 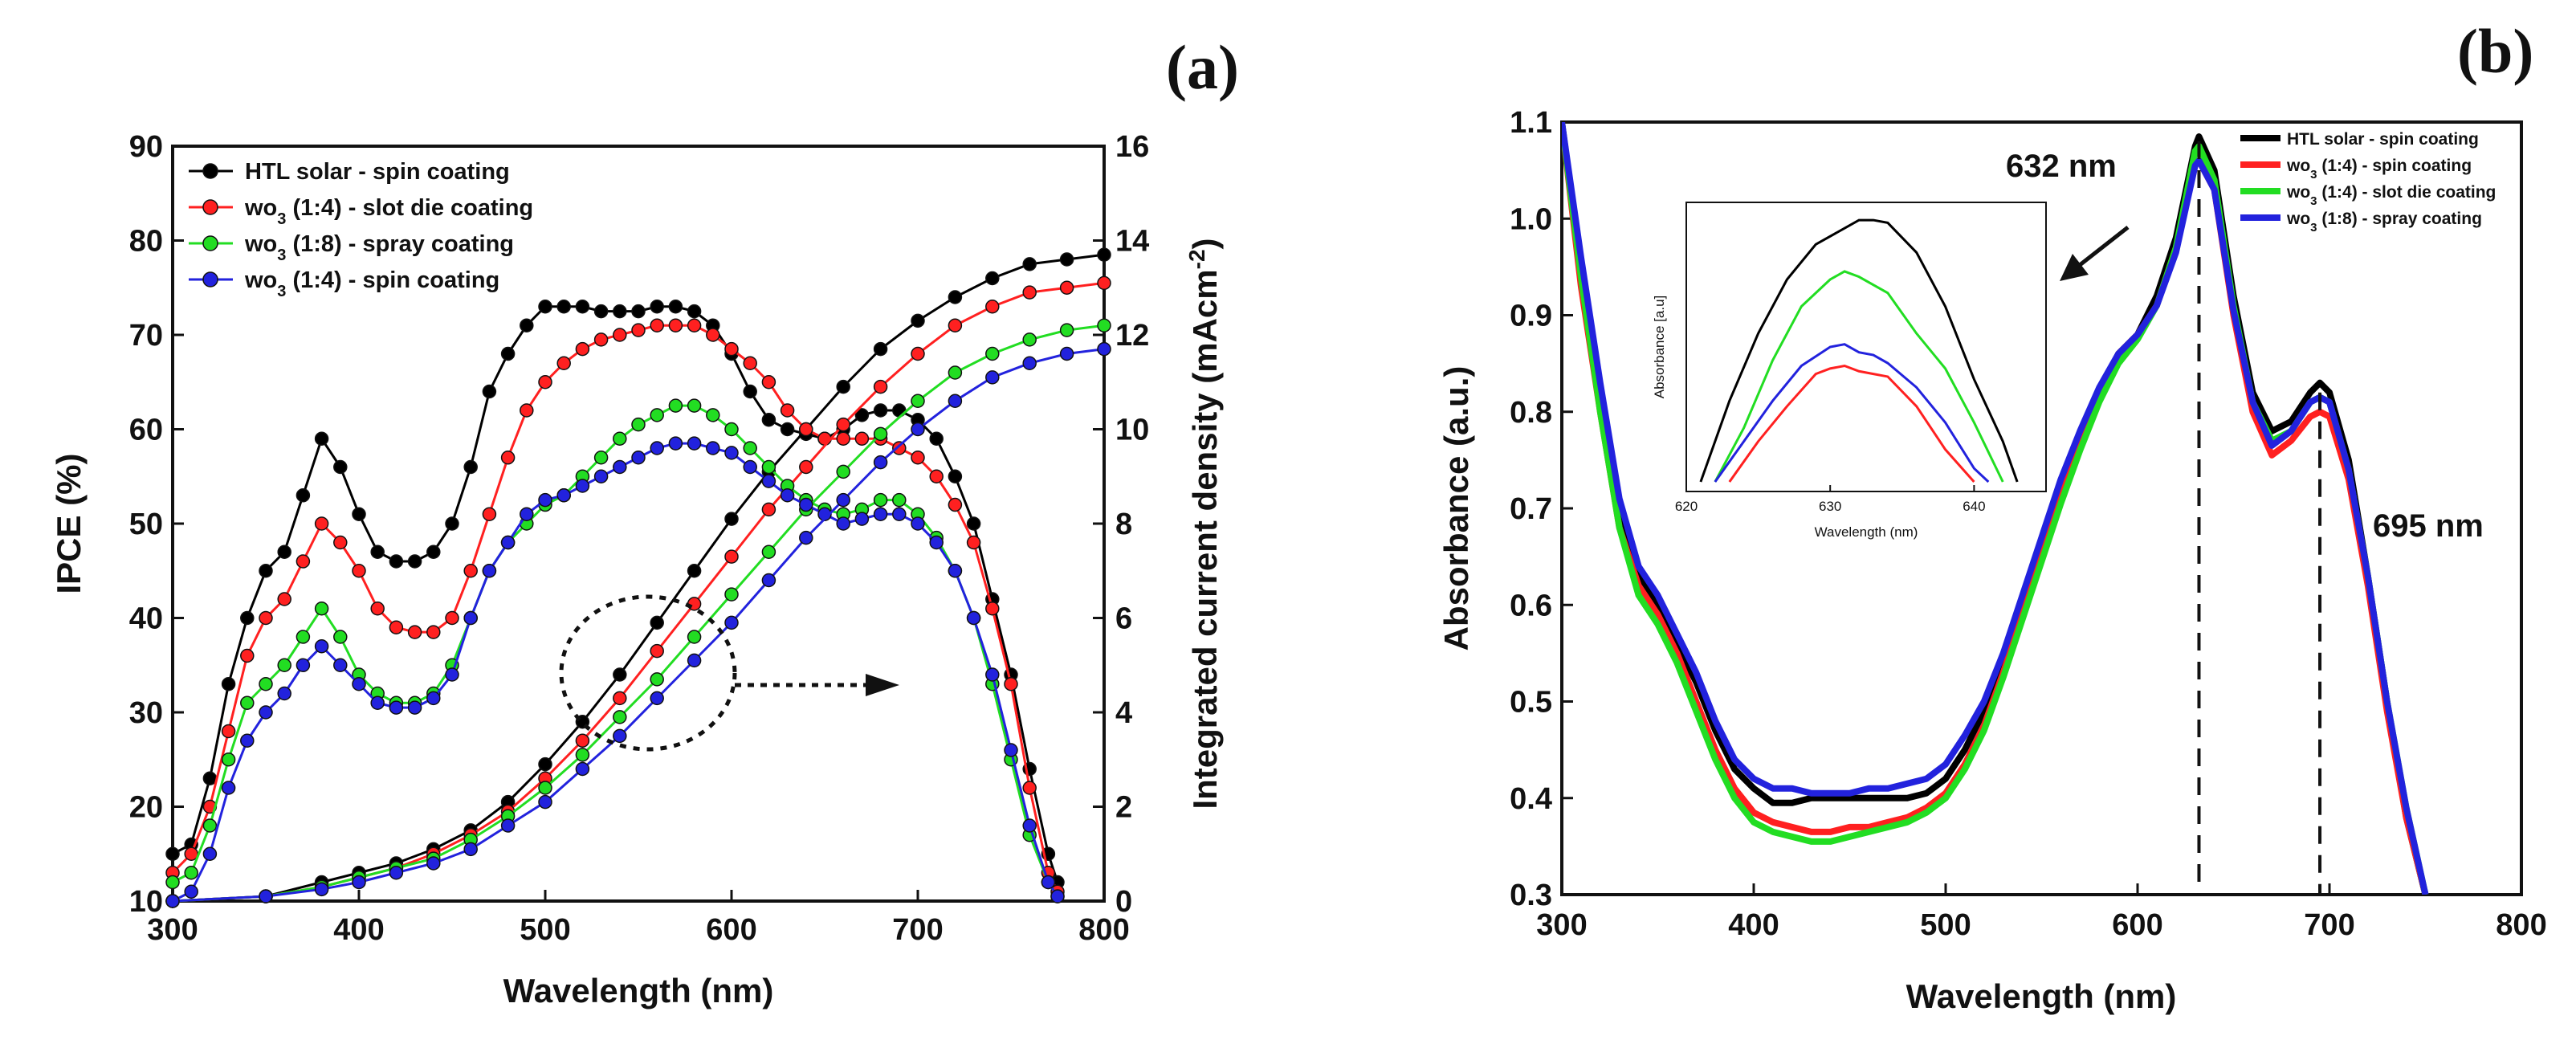 What do you see at coordinates (2041, 996) in the screenshot?
I see `panel-b-x-axis-label: Wavelength (nm)` at bounding box center [2041, 996].